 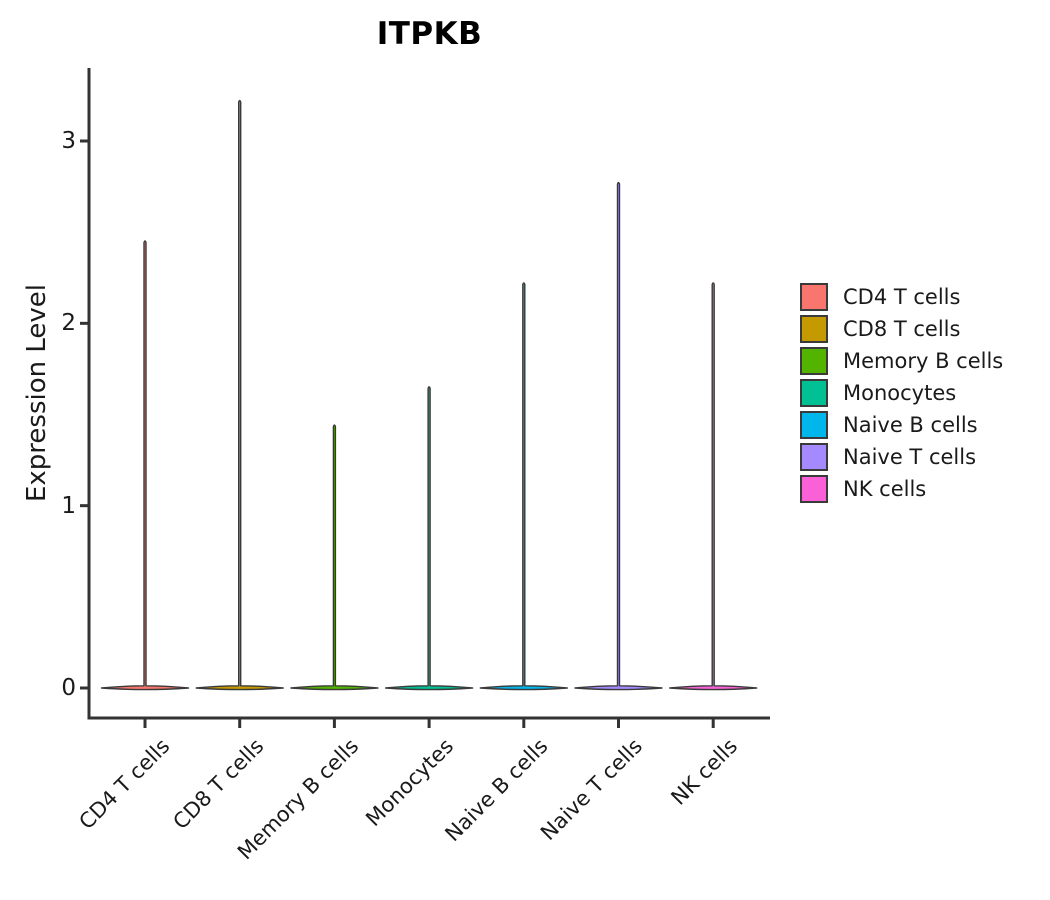 What do you see at coordinates (68, 323) in the screenshot?
I see `y-tick-label: 2` at bounding box center [68, 323].